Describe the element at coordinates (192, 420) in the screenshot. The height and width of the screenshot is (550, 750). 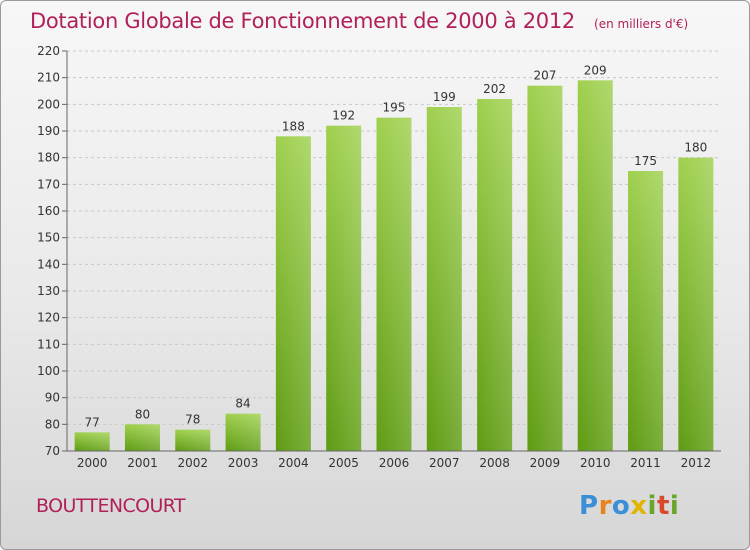
I see `bar-value-label: 78` at that location.